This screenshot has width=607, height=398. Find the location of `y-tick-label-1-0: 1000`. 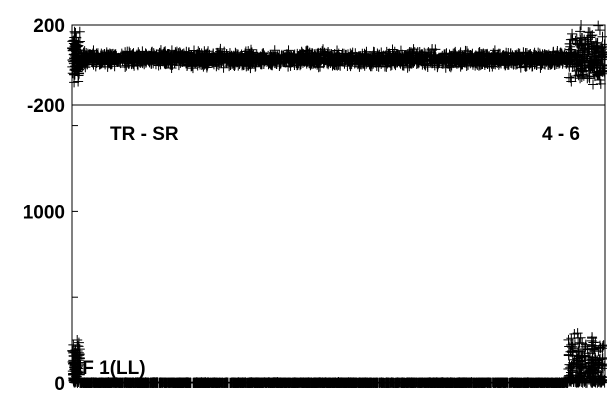

y-tick-label-1-0: 1000 is located at coordinates (44, 212).